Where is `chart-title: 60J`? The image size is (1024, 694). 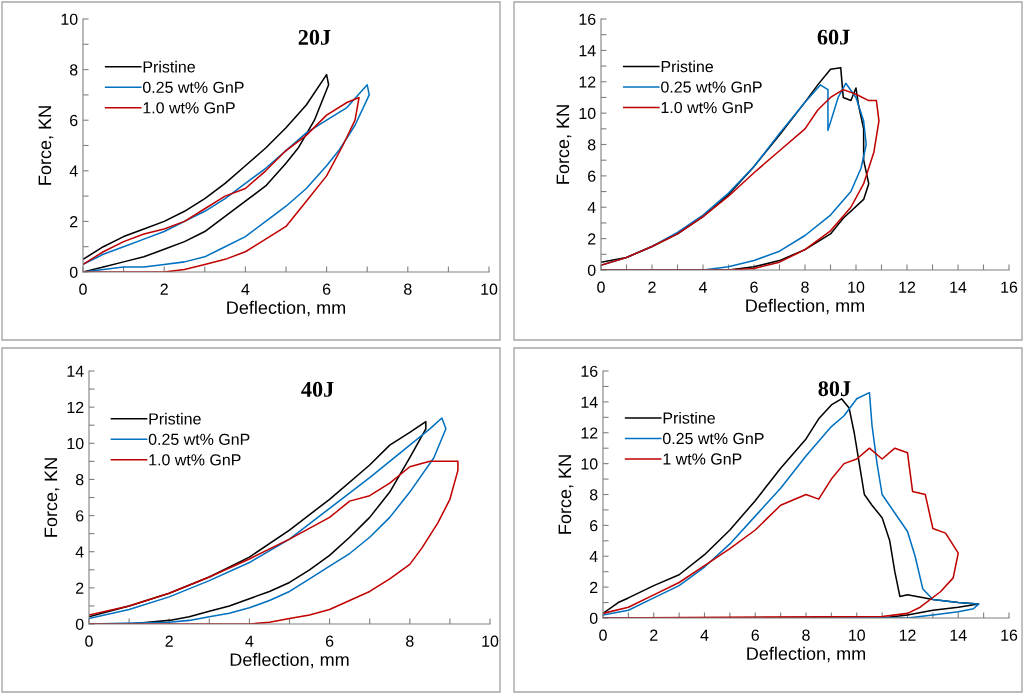
chart-title: 60J is located at coordinates (833, 37).